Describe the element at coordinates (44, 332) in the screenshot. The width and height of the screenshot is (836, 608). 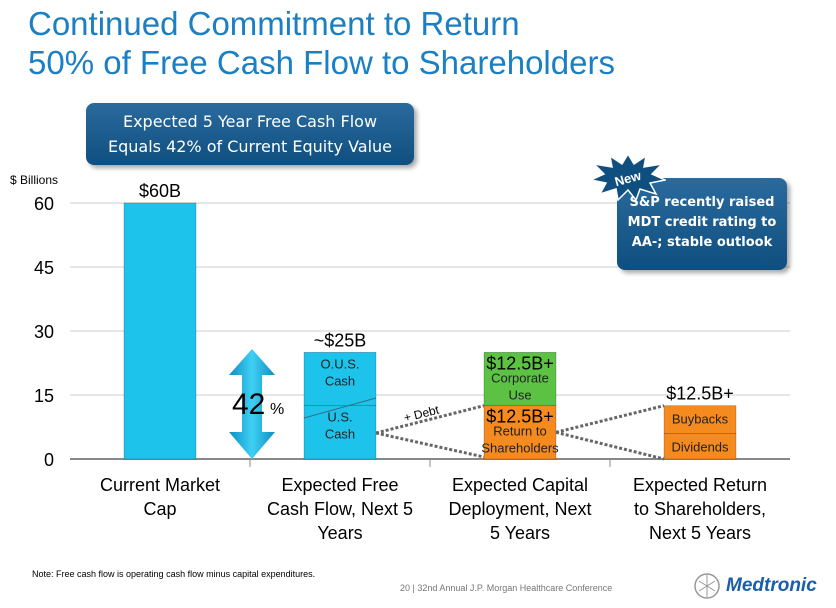
I see `y-tick-label: 30` at that location.